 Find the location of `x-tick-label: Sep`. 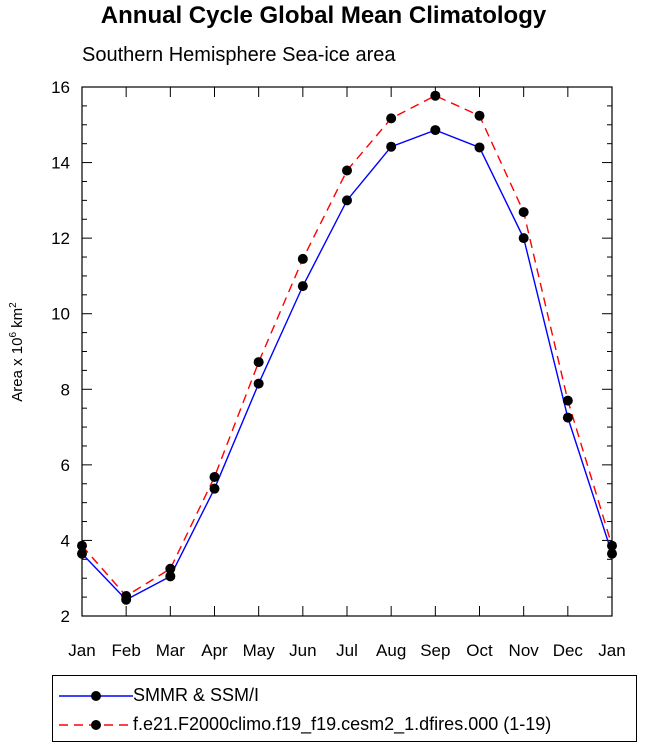

x-tick-label: Sep is located at coordinates (435, 650).